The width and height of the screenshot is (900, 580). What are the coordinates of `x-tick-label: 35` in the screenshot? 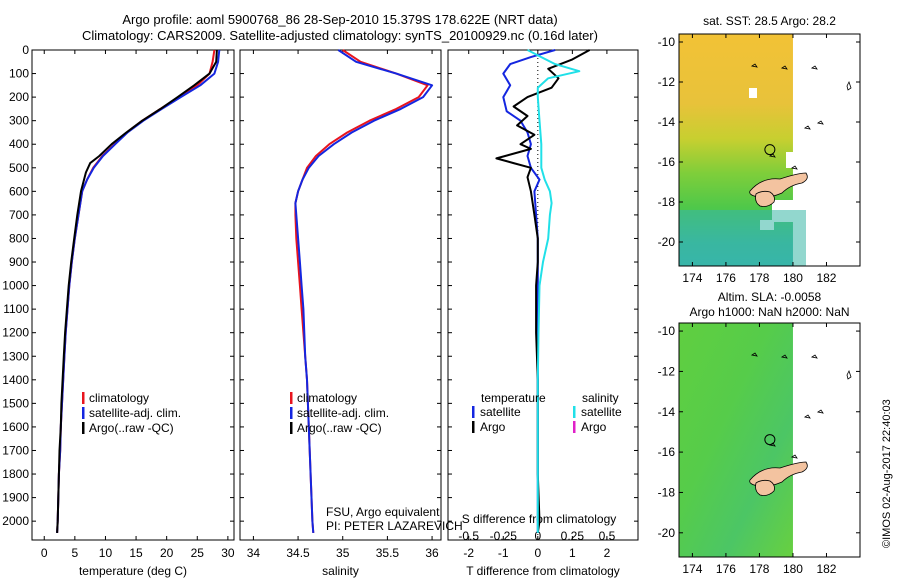 It's located at (343, 553).